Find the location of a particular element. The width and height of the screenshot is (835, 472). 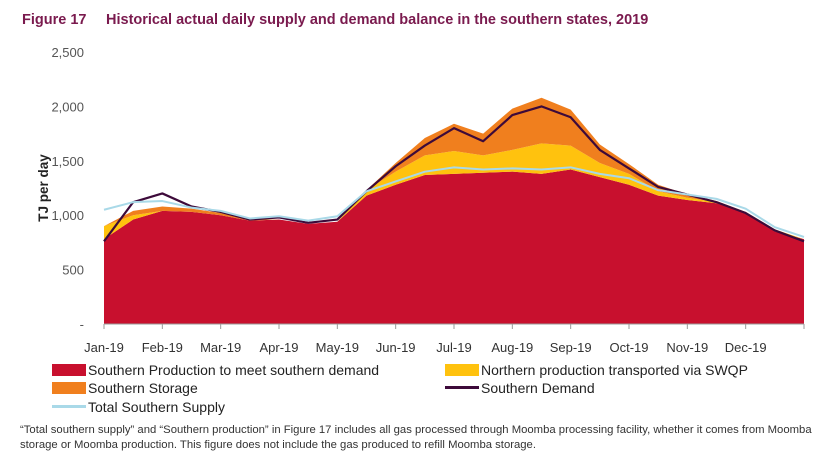

x-tick-label-feb-19: Feb-19 is located at coordinates (162, 347).